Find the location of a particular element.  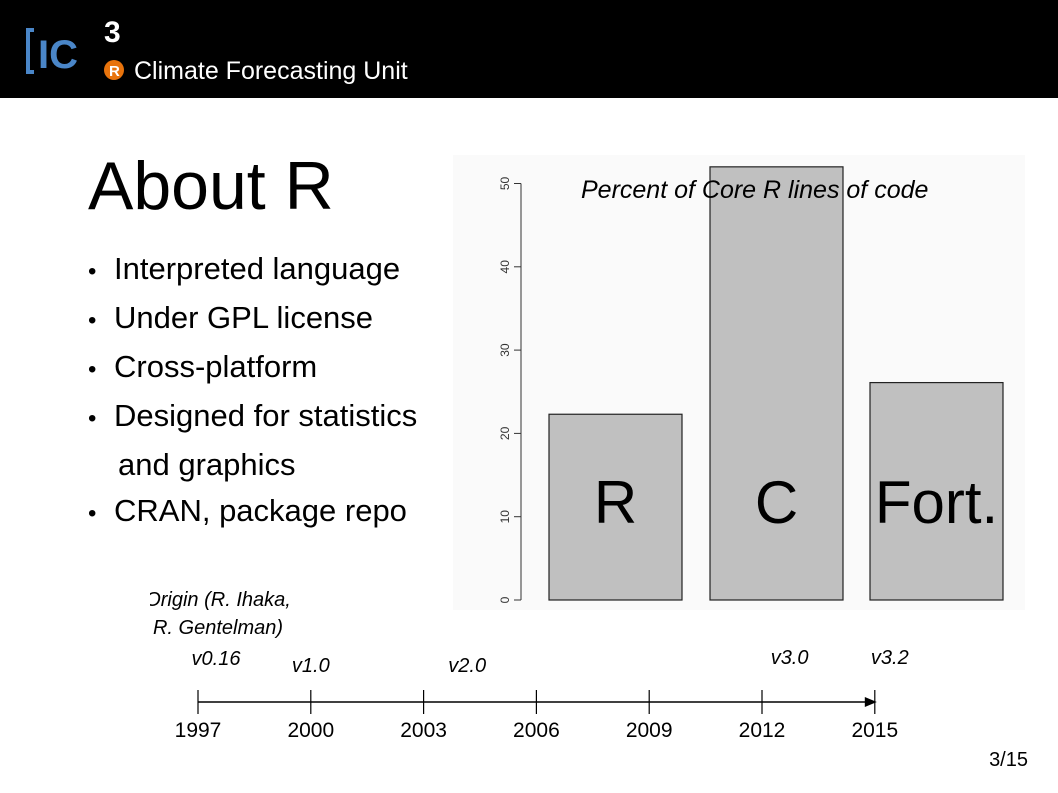

bullet-item: • Interpreted language is located at coordinates (252, 270).